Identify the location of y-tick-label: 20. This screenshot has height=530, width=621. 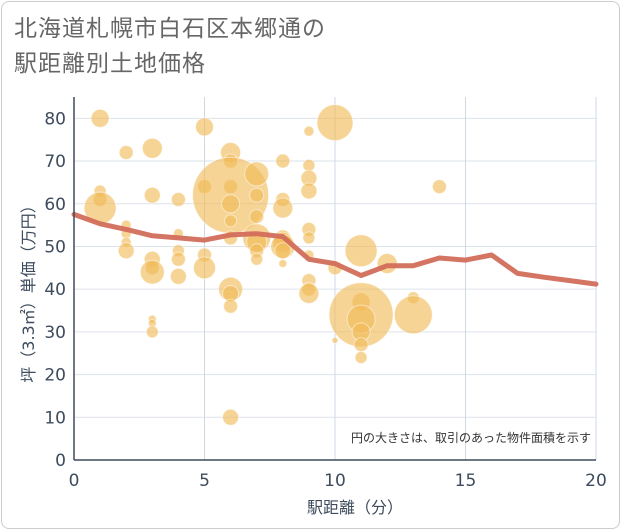
(55, 376).